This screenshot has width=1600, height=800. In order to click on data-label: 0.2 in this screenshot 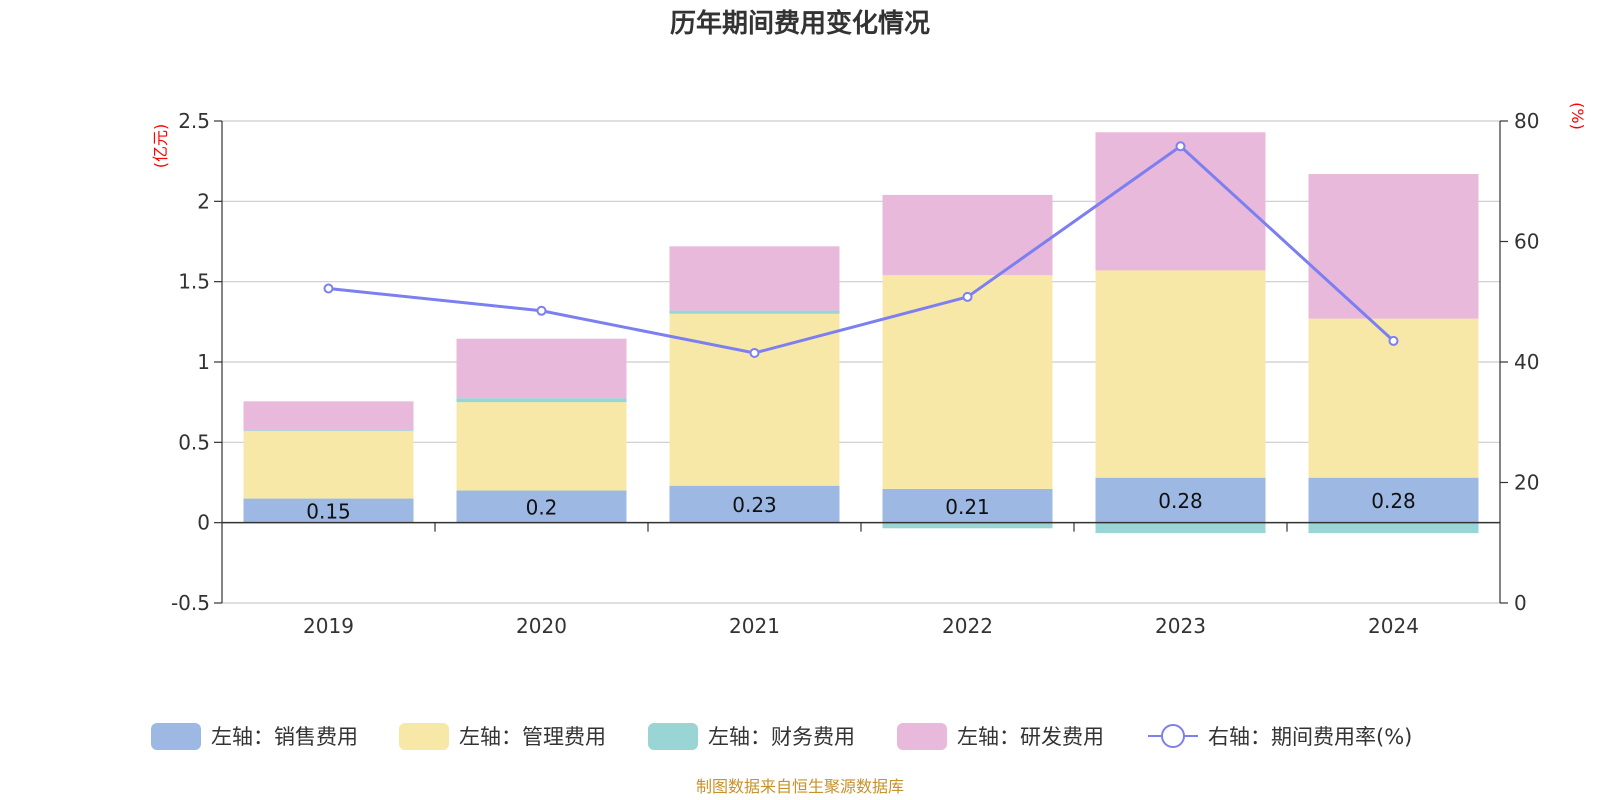, I will do `click(542, 508)`.